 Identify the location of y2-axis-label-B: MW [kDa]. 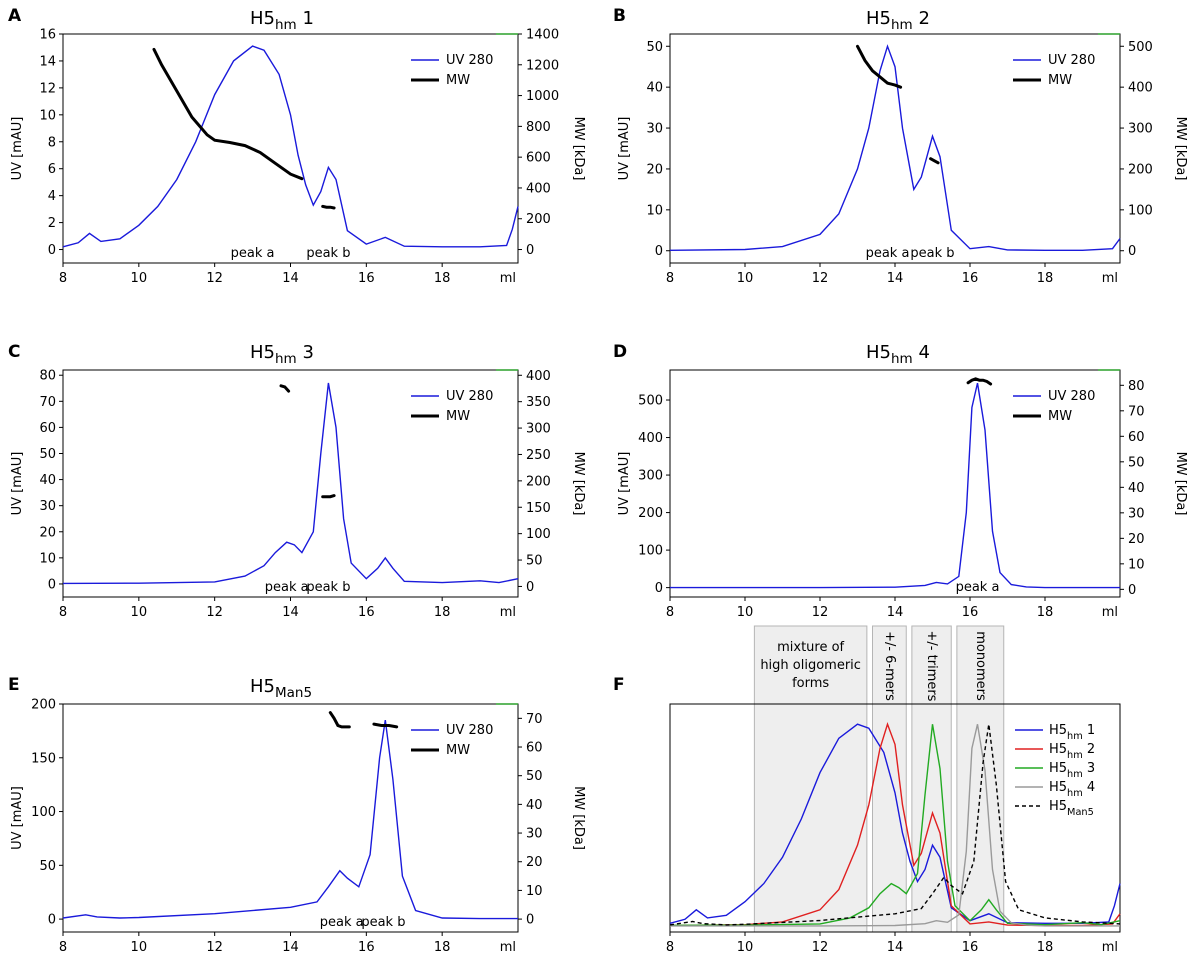
(1180, 149).